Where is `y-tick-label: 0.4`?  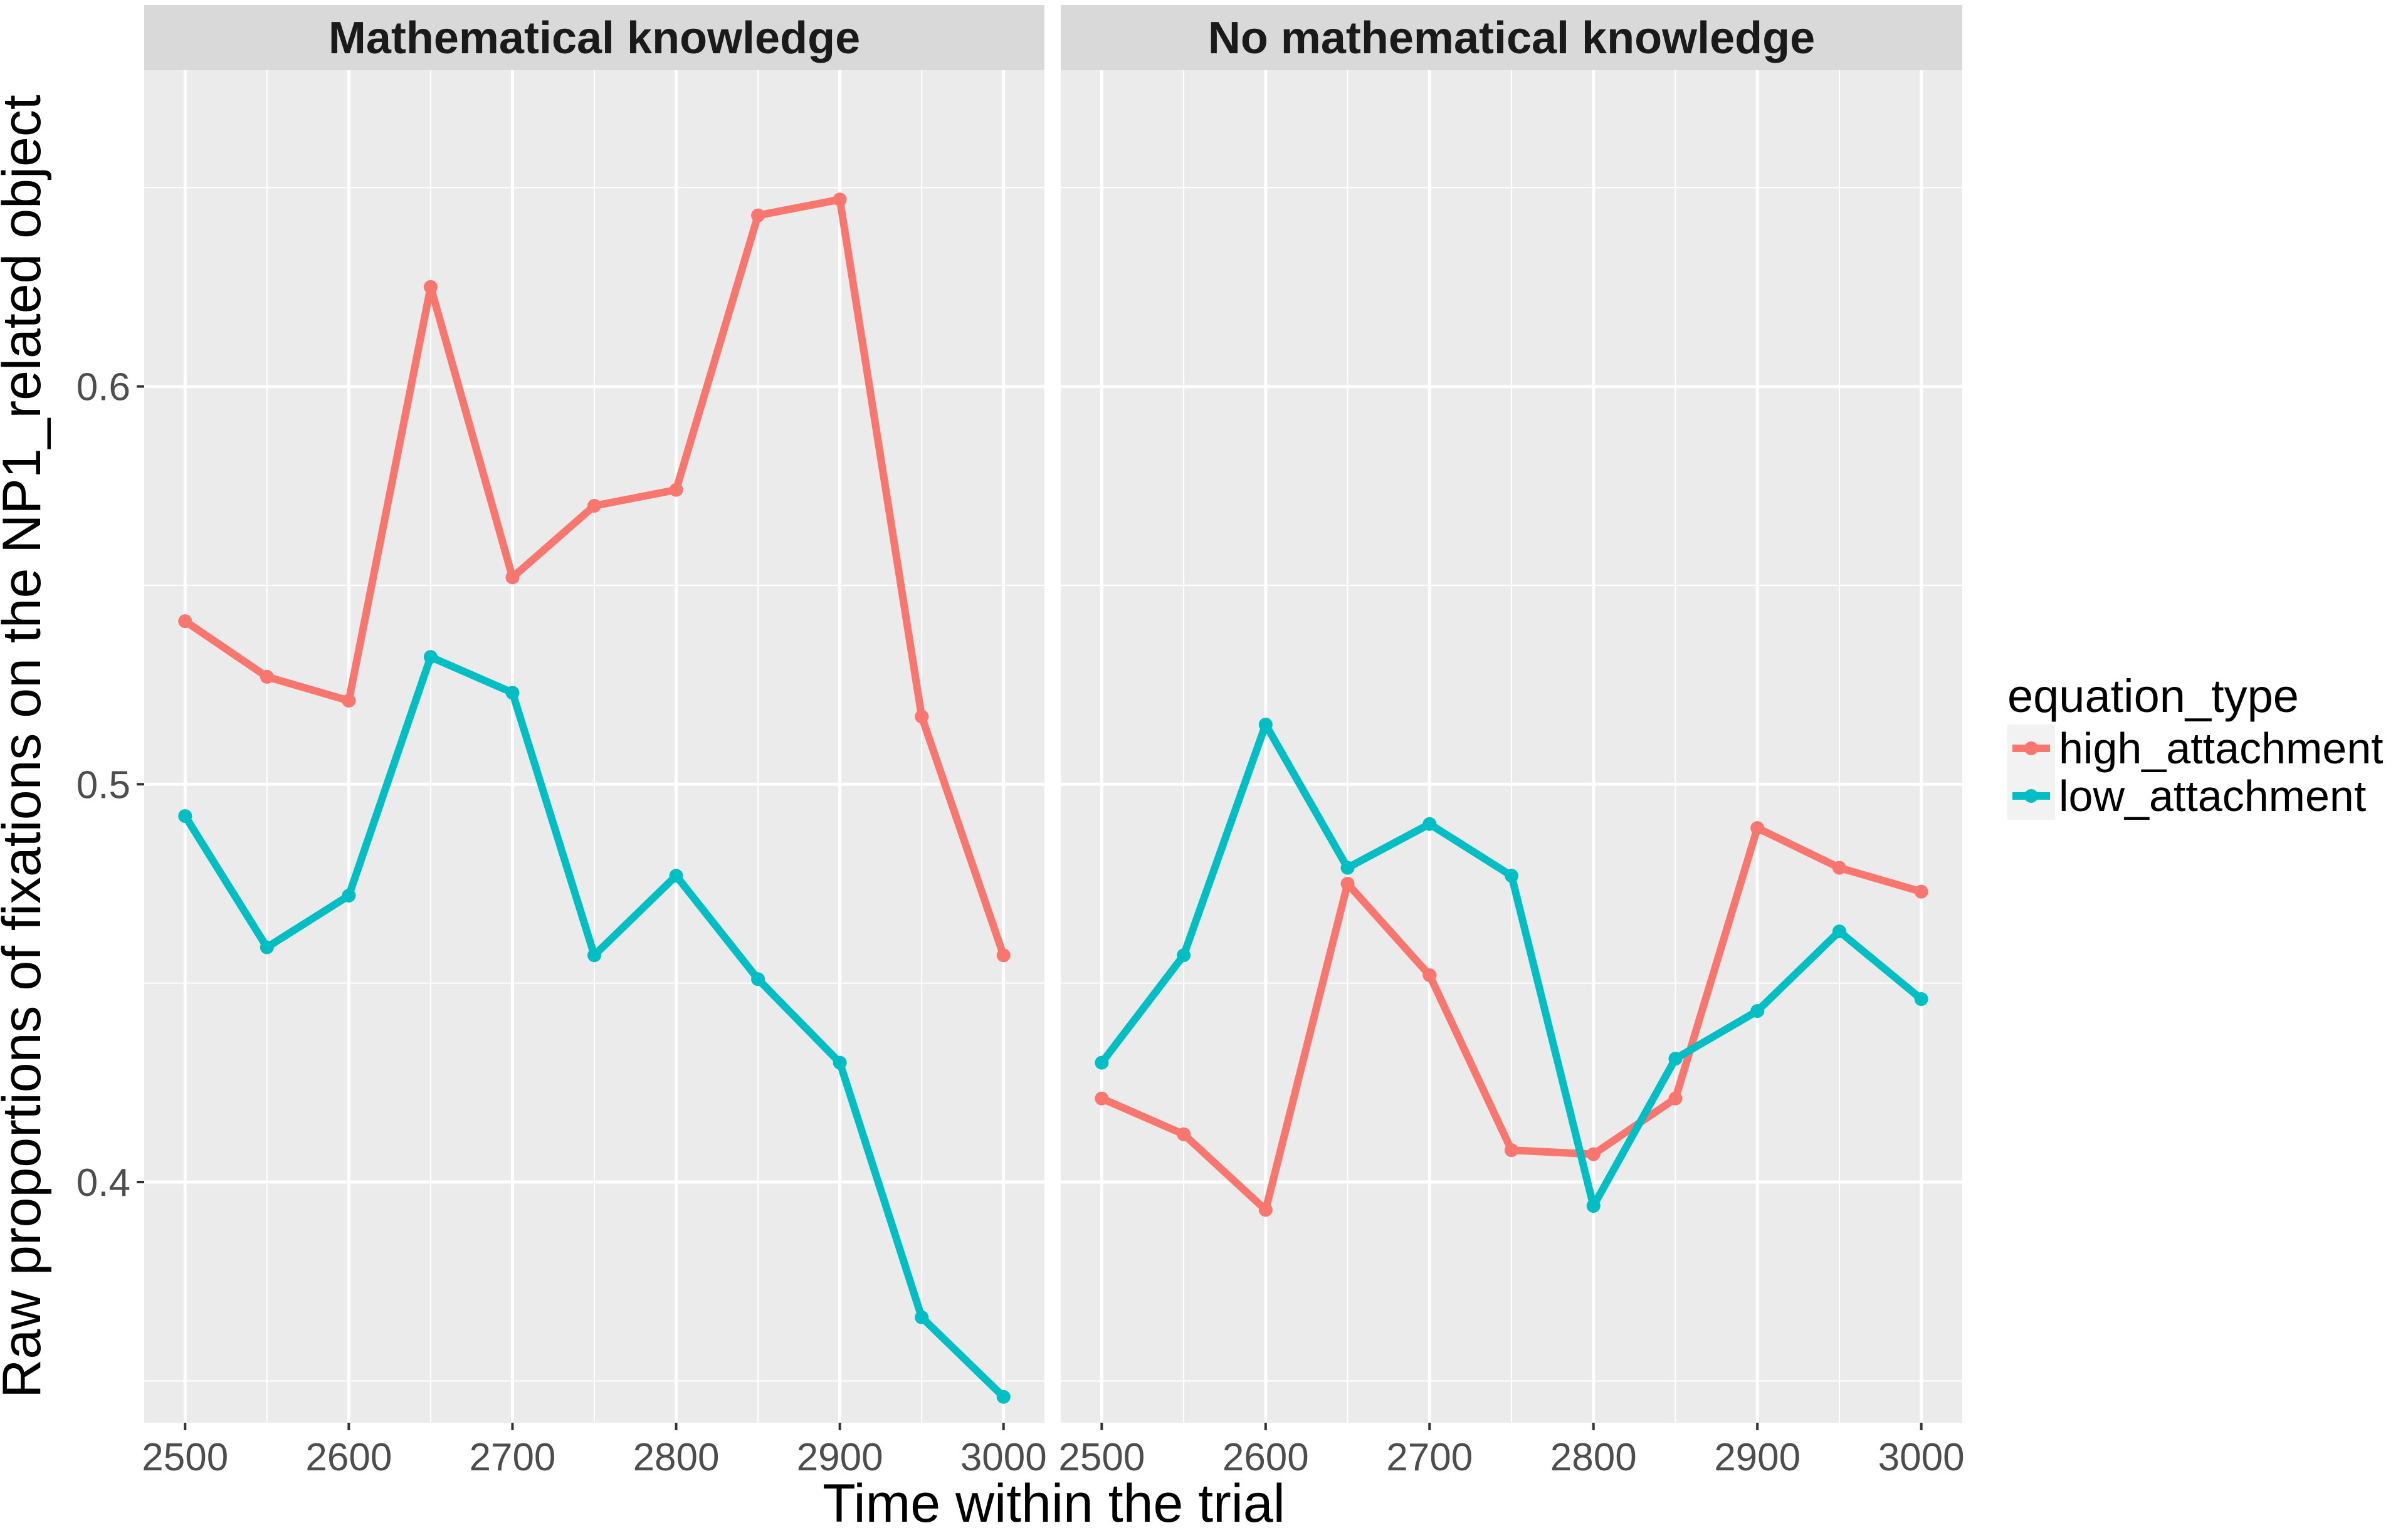
y-tick-label: 0.4 is located at coordinates (103, 1183).